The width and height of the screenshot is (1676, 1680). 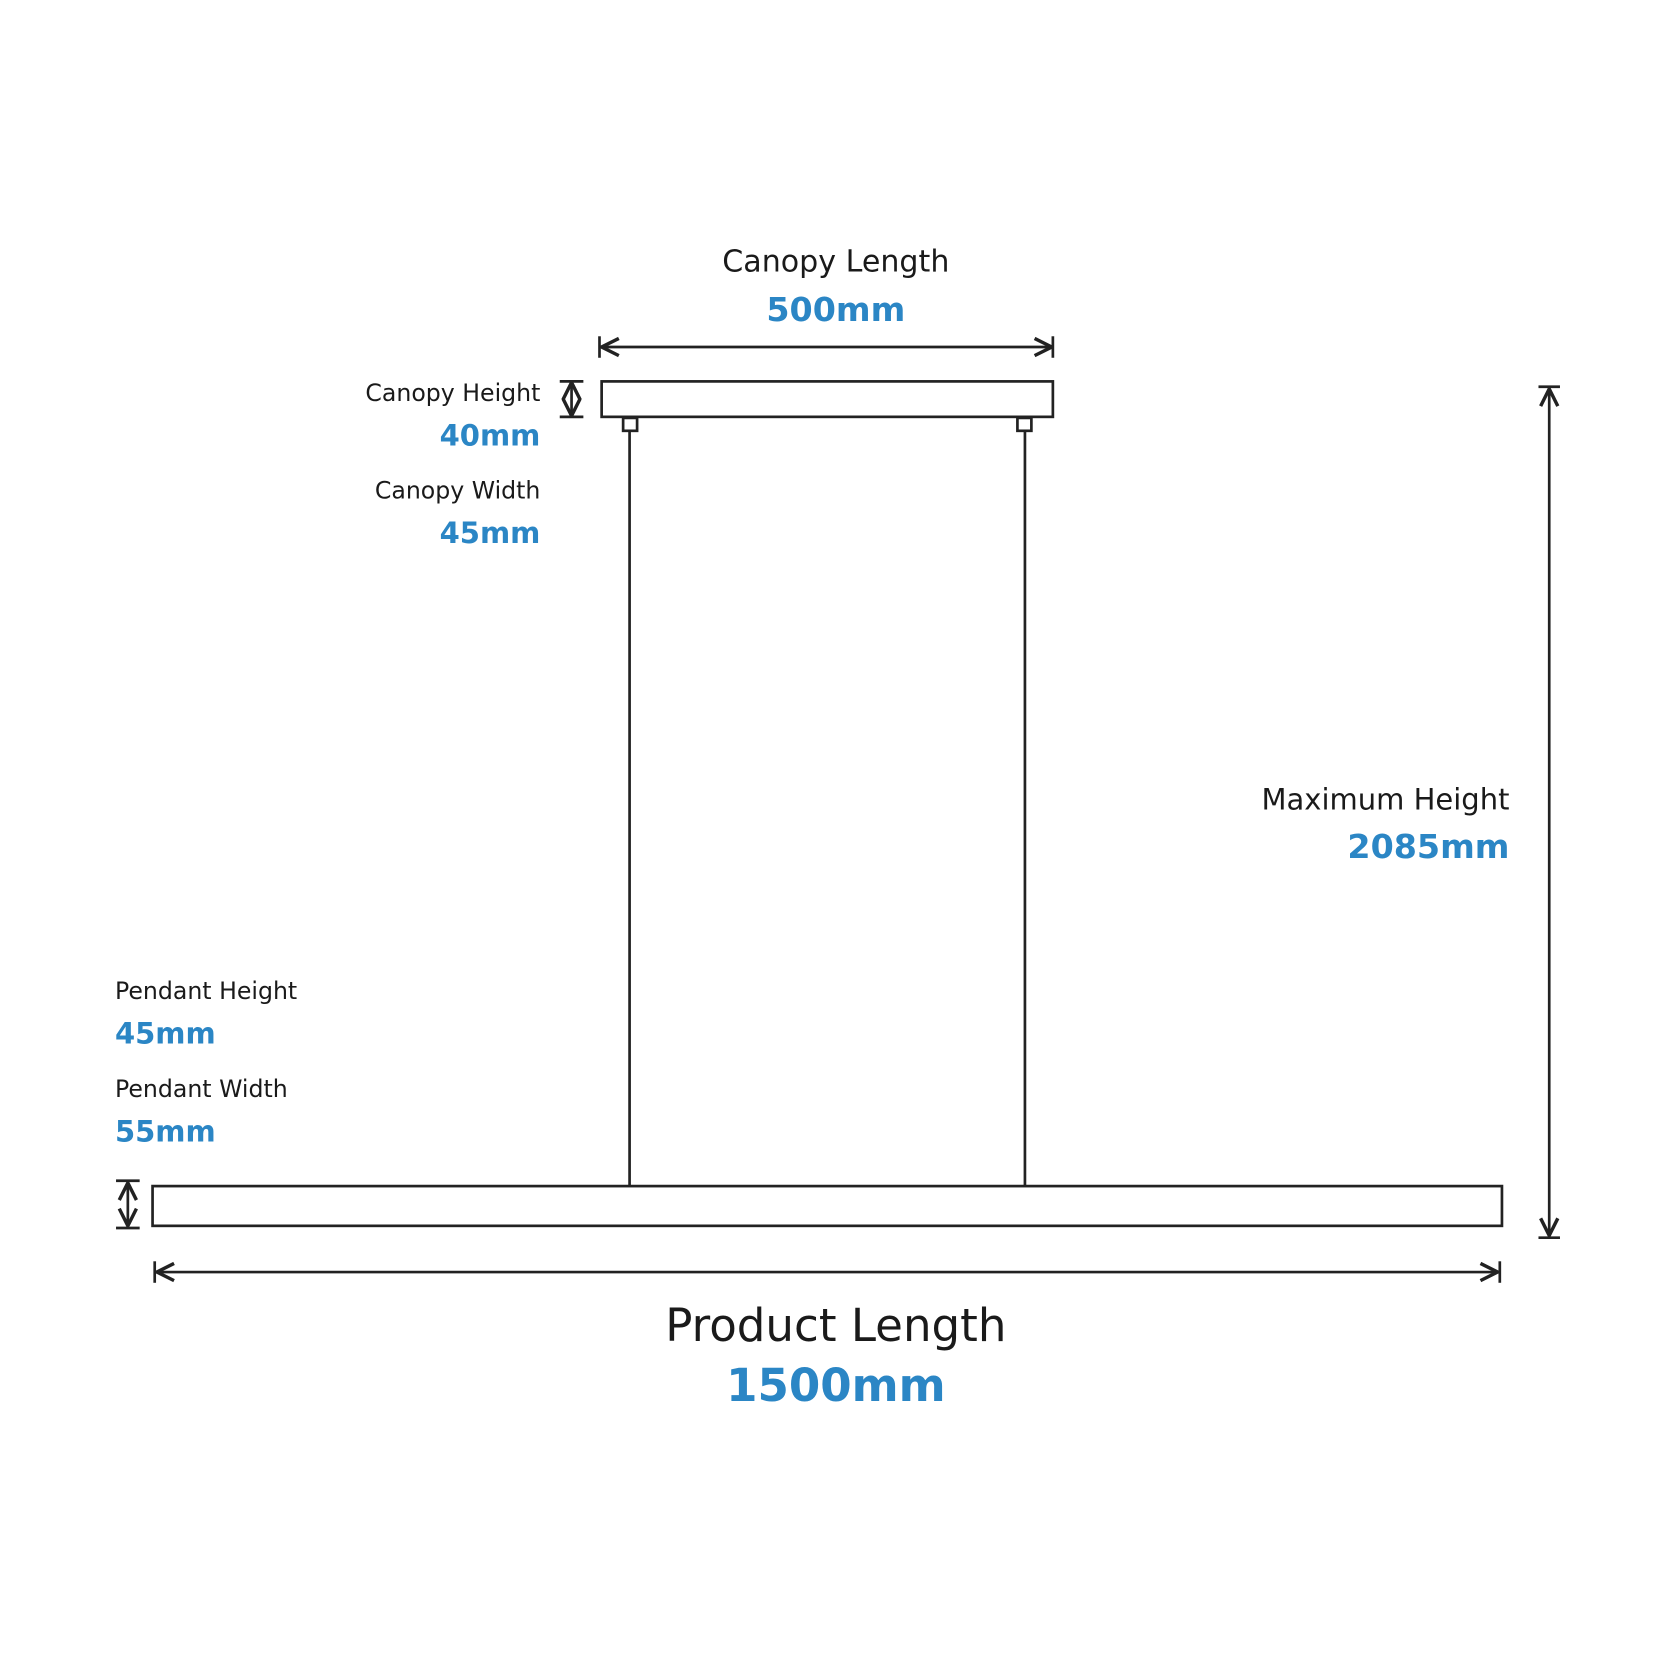 What do you see at coordinates (458, 491) in the screenshot?
I see `dimension-label: Canopy Width` at bounding box center [458, 491].